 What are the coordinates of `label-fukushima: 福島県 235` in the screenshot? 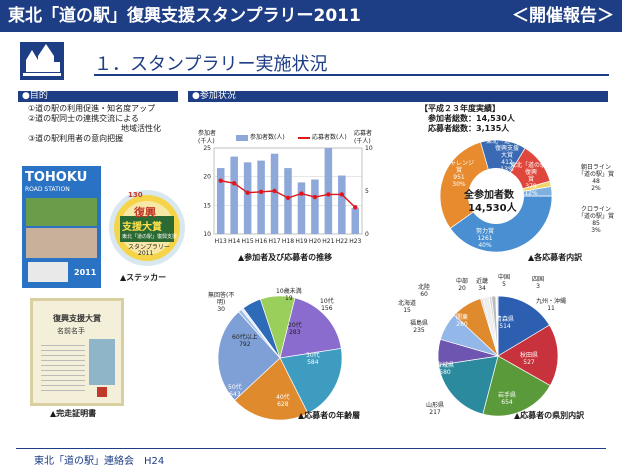 It's located at (419, 327).